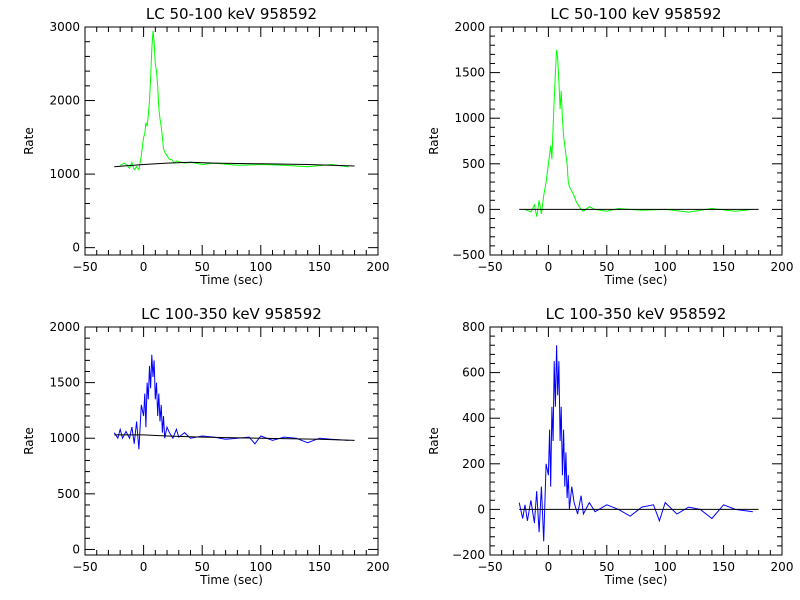 The width and height of the screenshot is (800, 600). I want to click on y-tick-label: 200, so click(473, 464).